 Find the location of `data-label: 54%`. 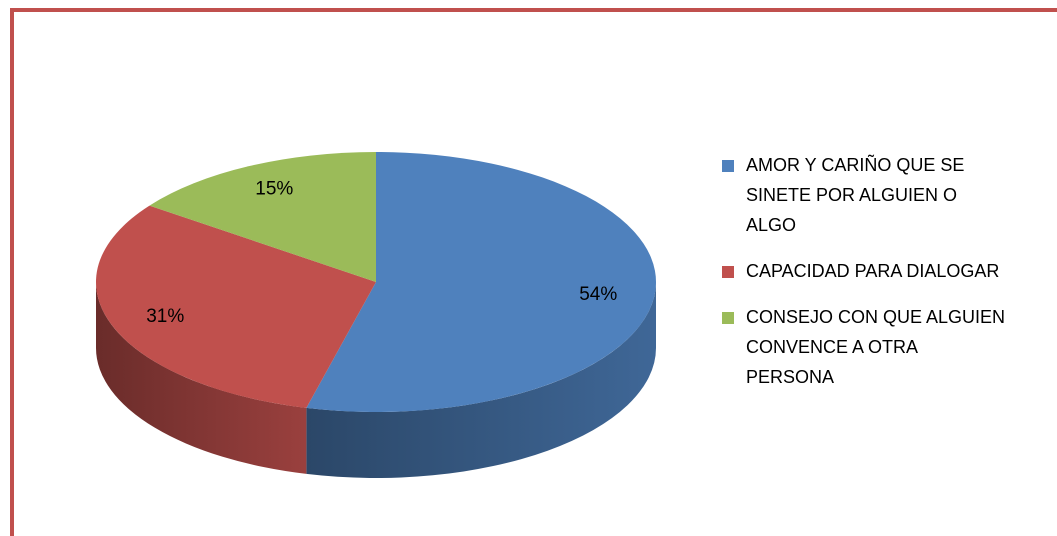

data-label: 54% is located at coordinates (598, 294).